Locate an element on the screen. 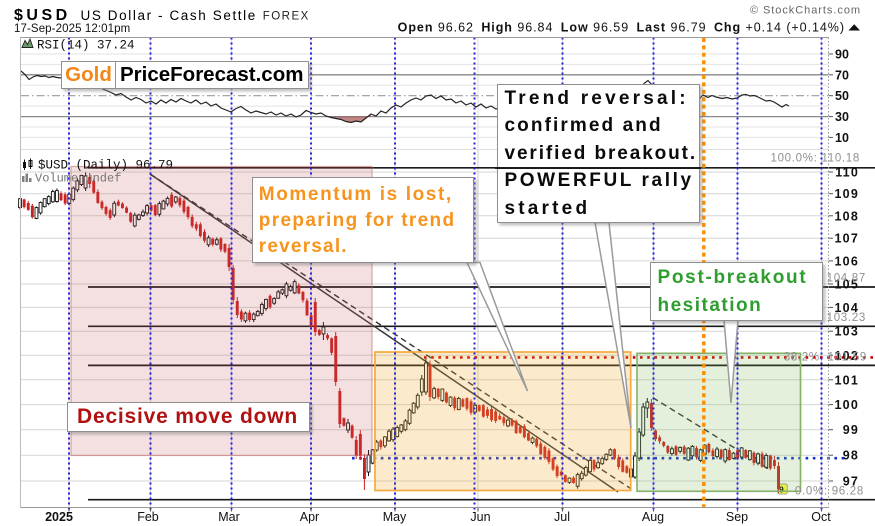 Image resolution: width=875 pixels, height=526 pixels. svg-text: Jul is located at coordinates (562, 517).